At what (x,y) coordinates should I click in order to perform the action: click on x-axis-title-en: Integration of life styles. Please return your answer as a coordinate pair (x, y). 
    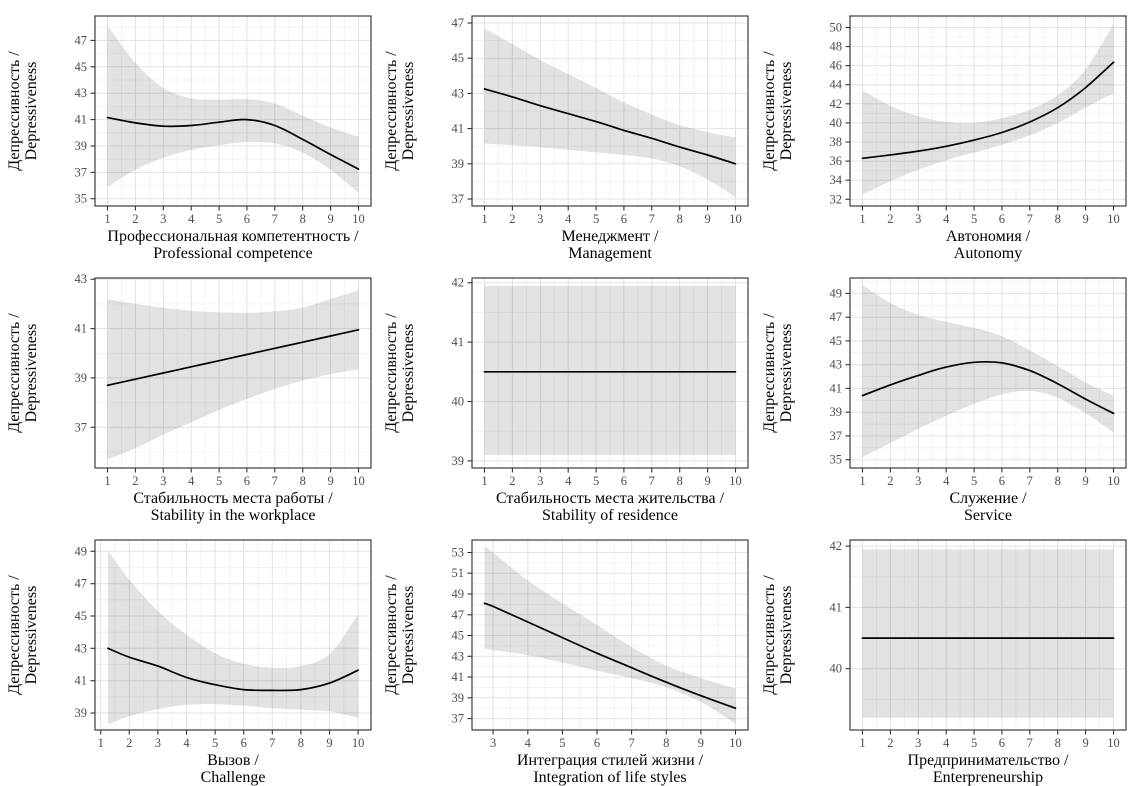
    Looking at the image, I should click on (610, 777).